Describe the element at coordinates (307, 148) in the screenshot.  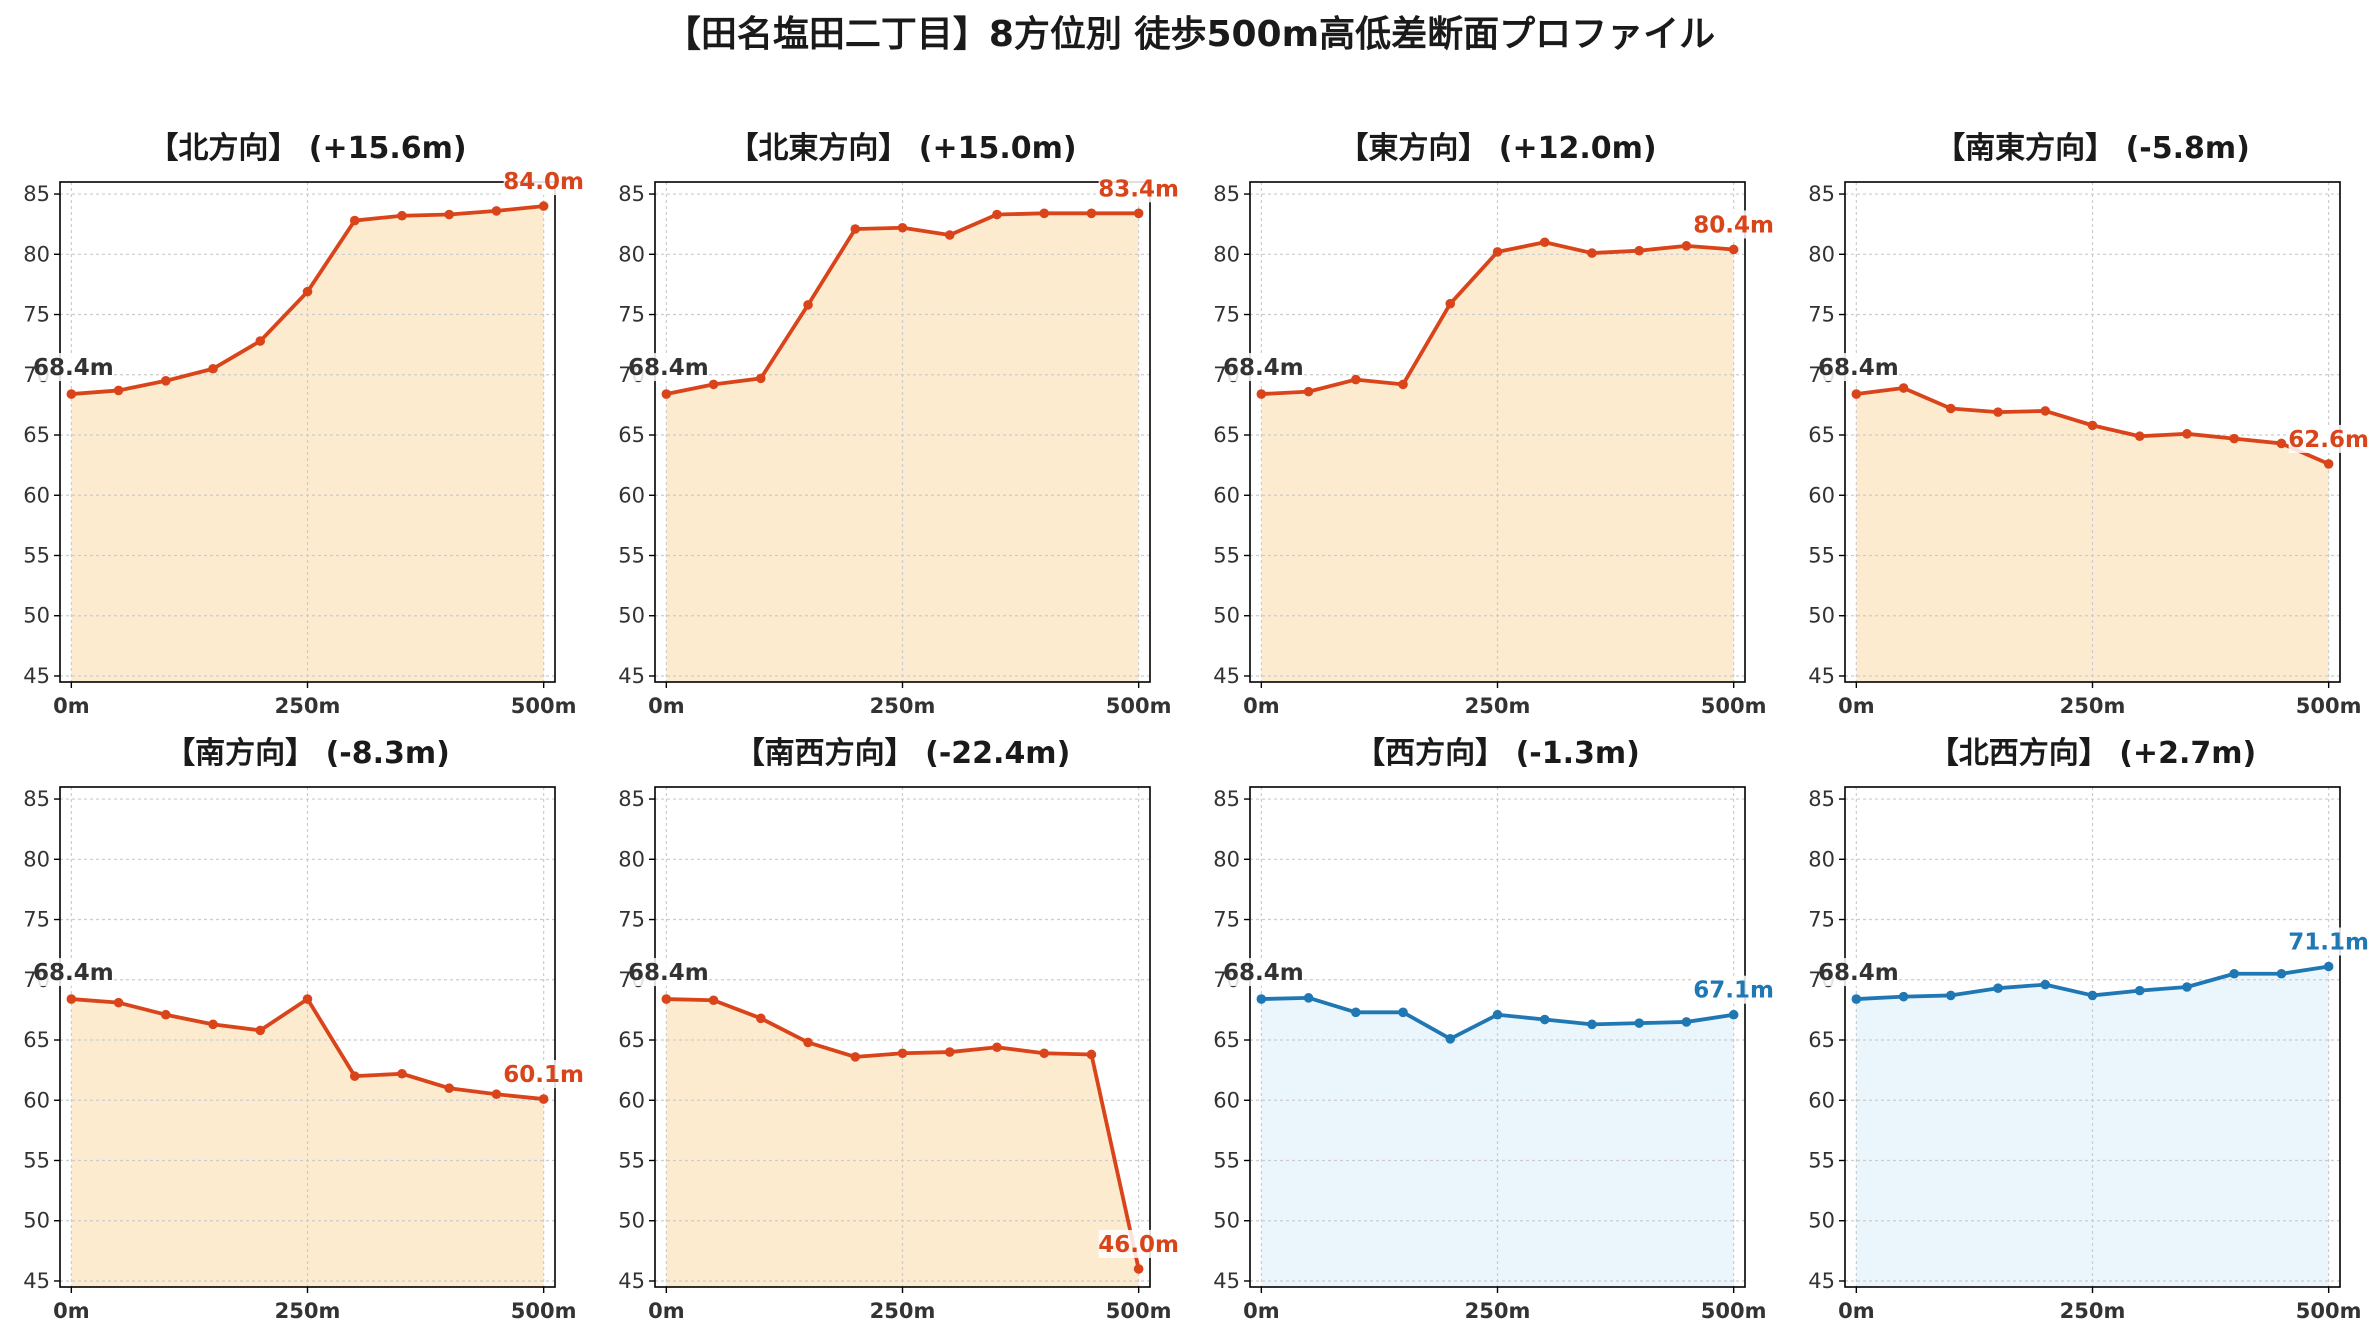
I see `panel-title: 【北方向】 (+15.6m)` at that location.